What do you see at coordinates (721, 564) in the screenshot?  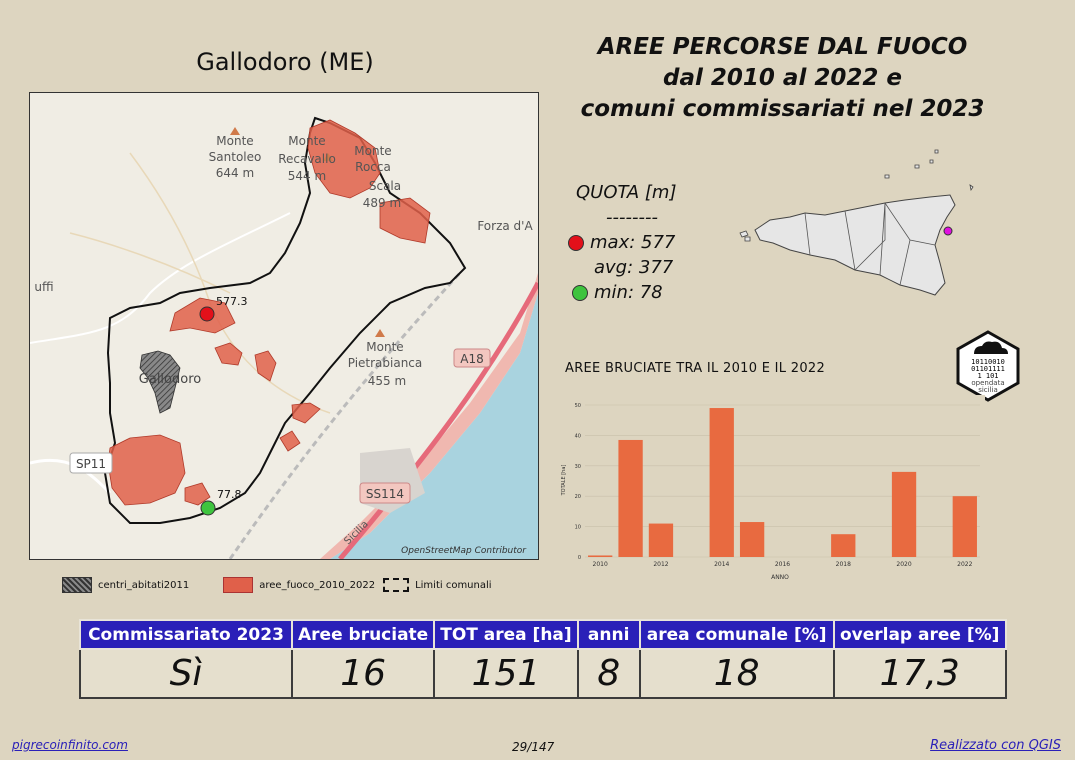 I see `x-tick-label: 2014` at bounding box center [721, 564].